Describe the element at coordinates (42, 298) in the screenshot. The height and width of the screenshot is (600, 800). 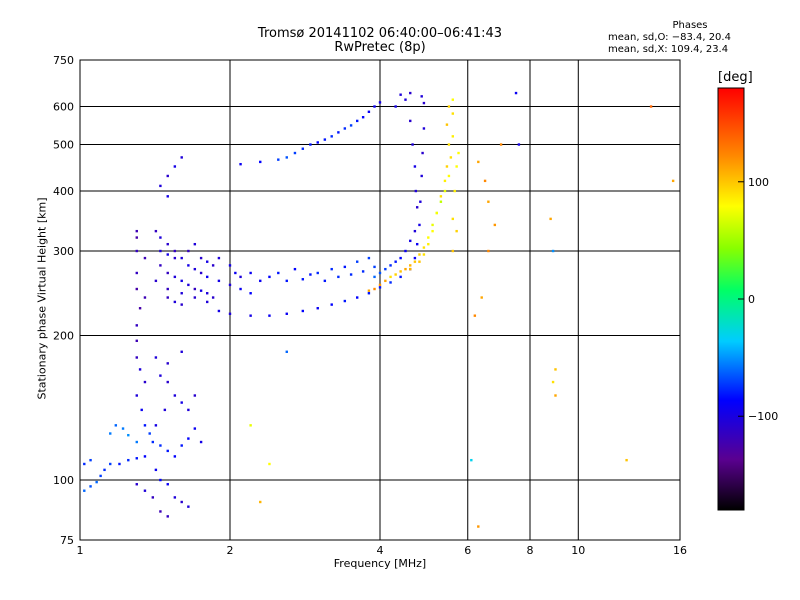
I see `y-axis-label: Stationary phase Virtual Height [km]` at that location.